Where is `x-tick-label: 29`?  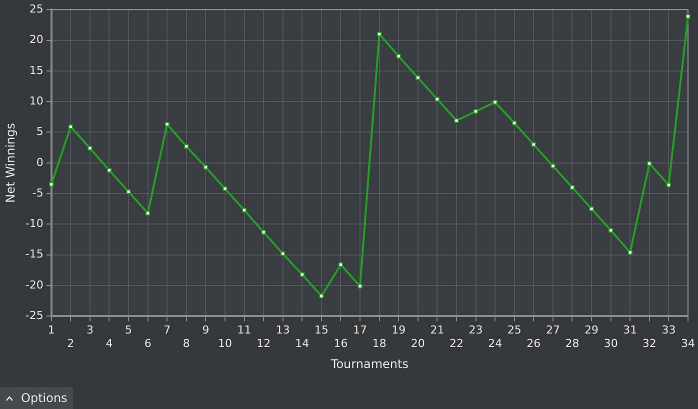
x-tick-label: 29 is located at coordinates (591, 330).